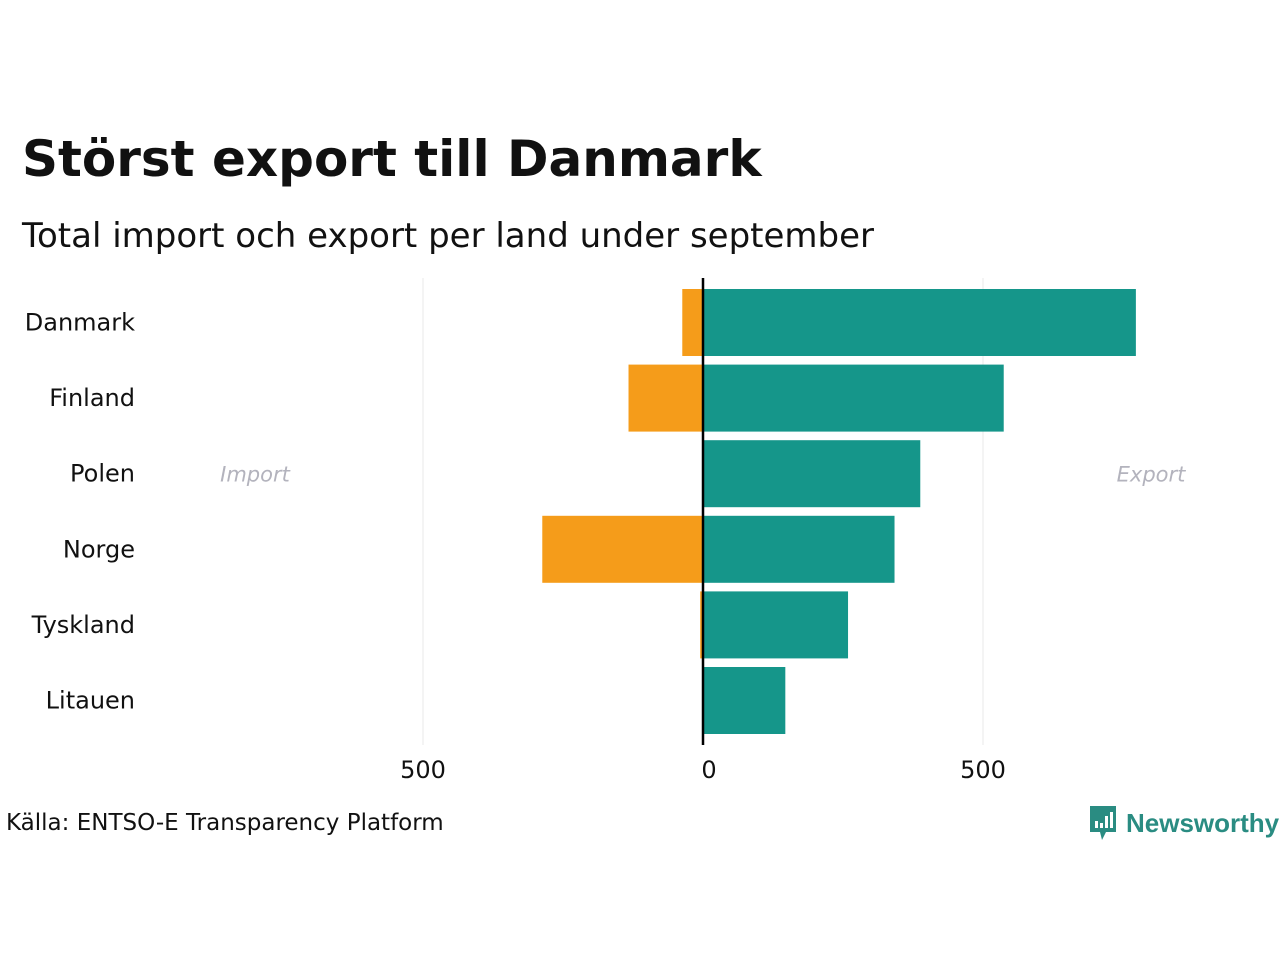 This screenshot has height=960, width=1280. What do you see at coordinates (225, 823) in the screenshot?
I see `source-note: Källa: ENTSO-E Transparency Platform` at bounding box center [225, 823].